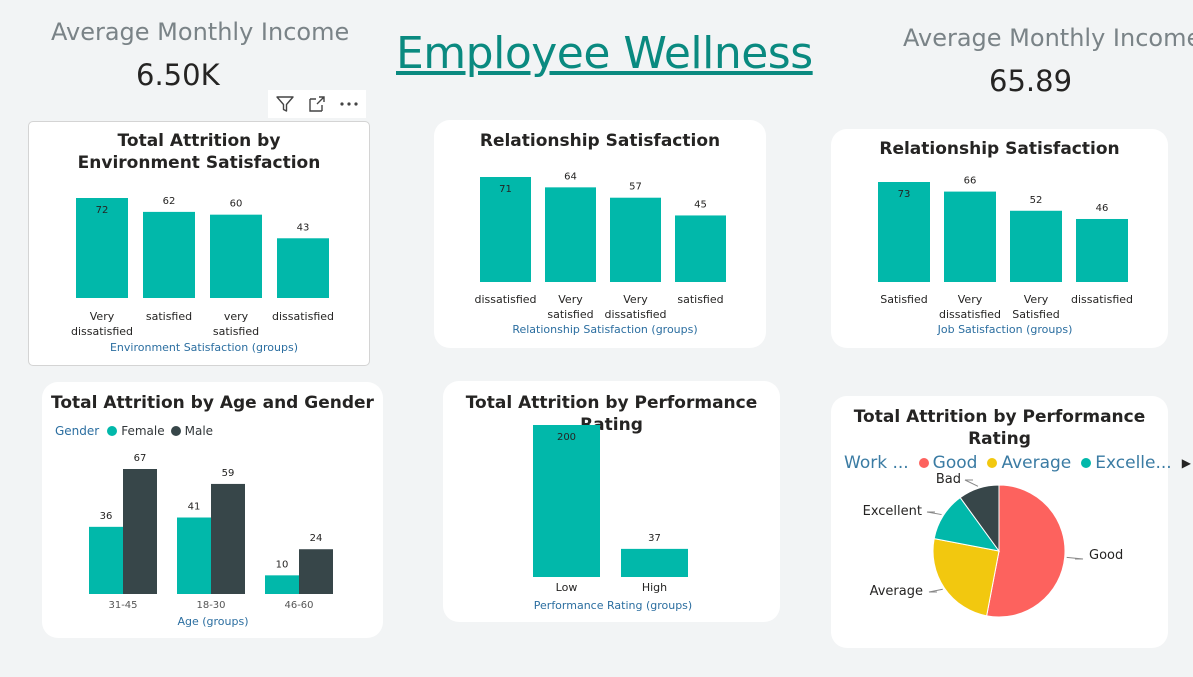 The height and width of the screenshot is (677, 1193). I want to click on category-label-env-2: very, so click(236, 316).